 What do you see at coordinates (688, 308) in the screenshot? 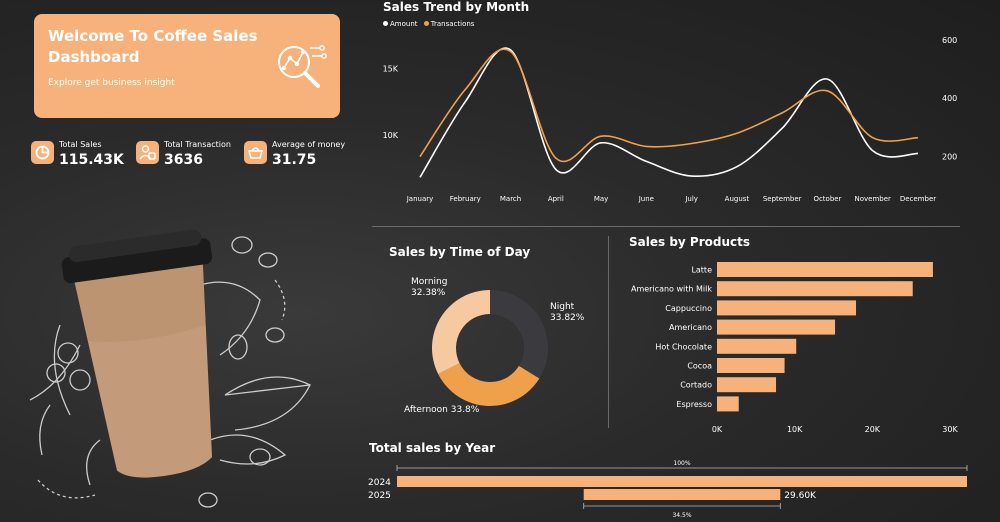
I see `product-label: Cappuccino` at bounding box center [688, 308].